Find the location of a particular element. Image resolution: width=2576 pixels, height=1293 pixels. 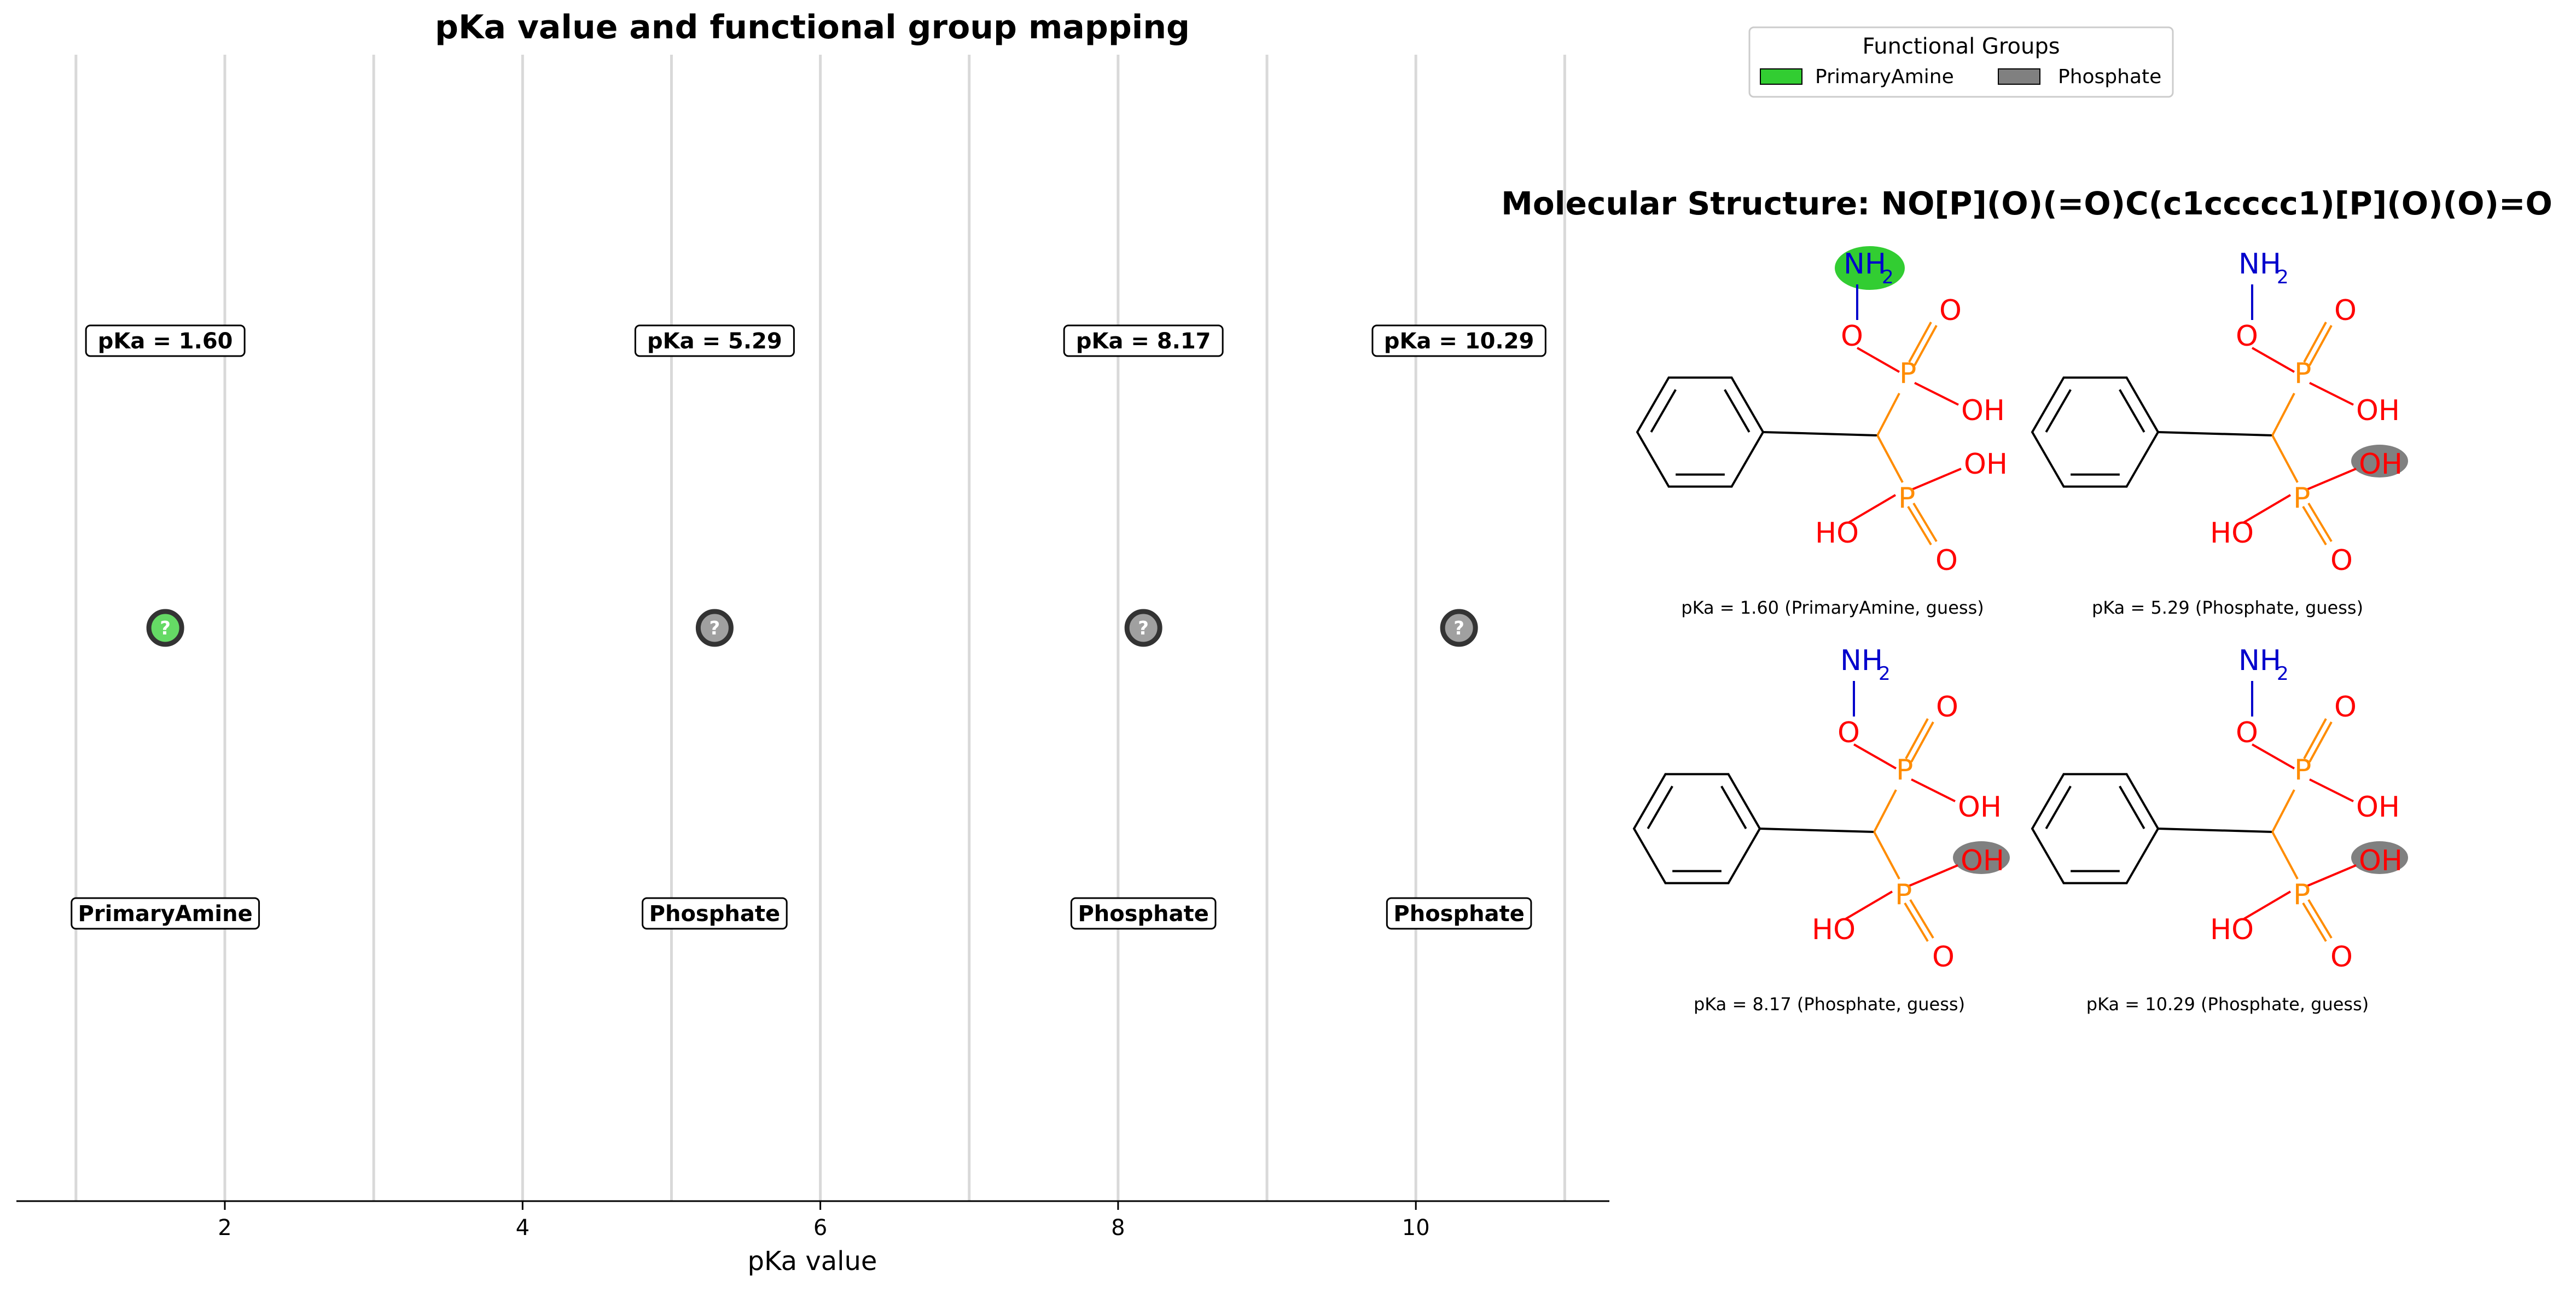

group-label-text: PrimaryAmine is located at coordinates (165, 914).